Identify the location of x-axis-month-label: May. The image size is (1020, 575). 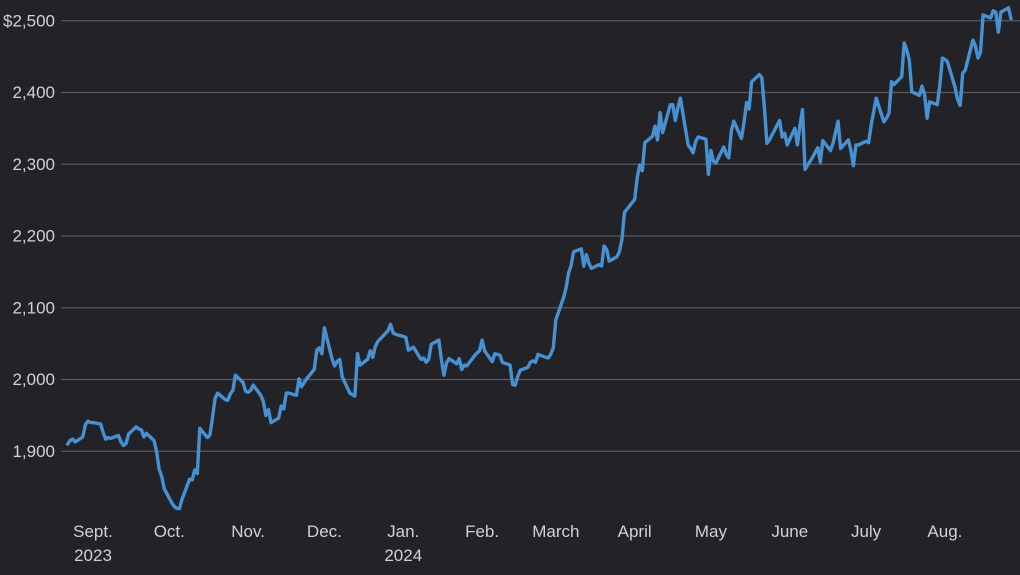
(711, 531).